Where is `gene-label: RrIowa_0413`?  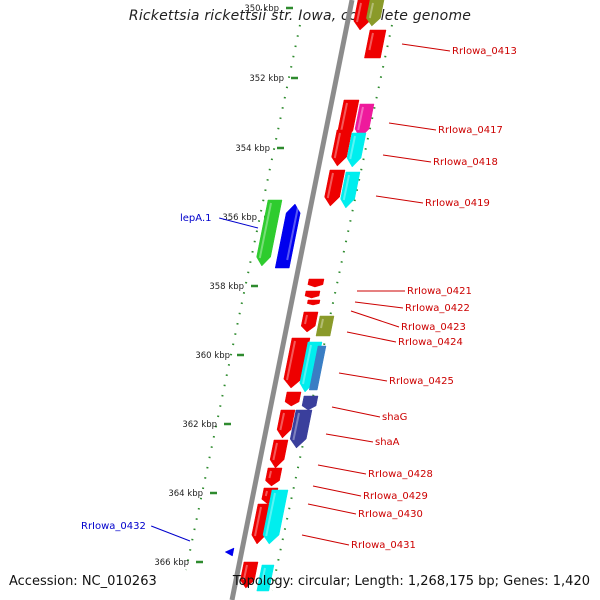
gene-label: RrIowa_0413 is located at coordinates (484, 51).